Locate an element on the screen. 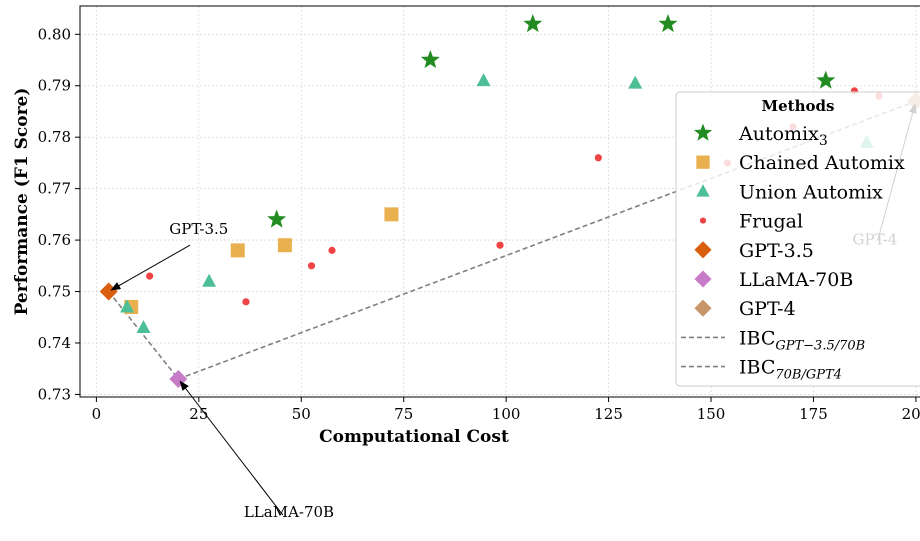 The height and width of the screenshot is (541, 920). y-tick-label: 0.77 is located at coordinates (54, 189).